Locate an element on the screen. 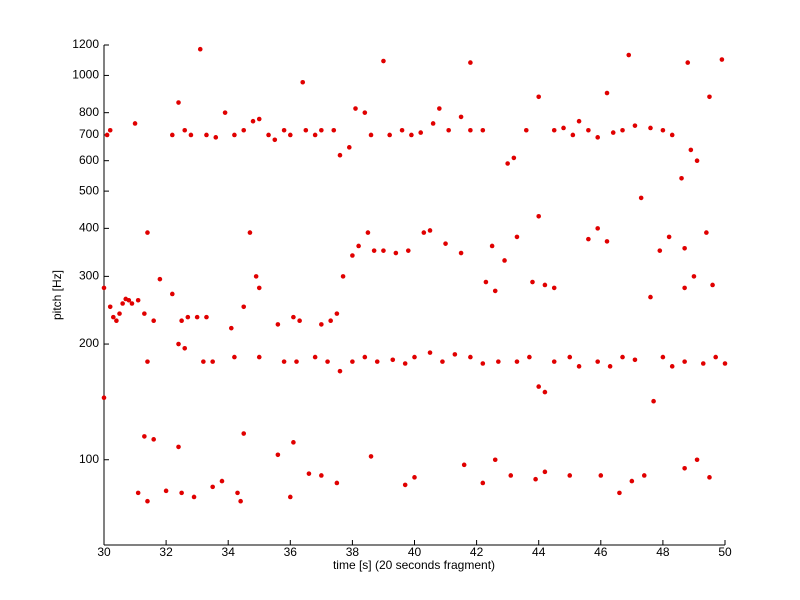  x-tick-label: 46 is located at coordinates (601, 552).